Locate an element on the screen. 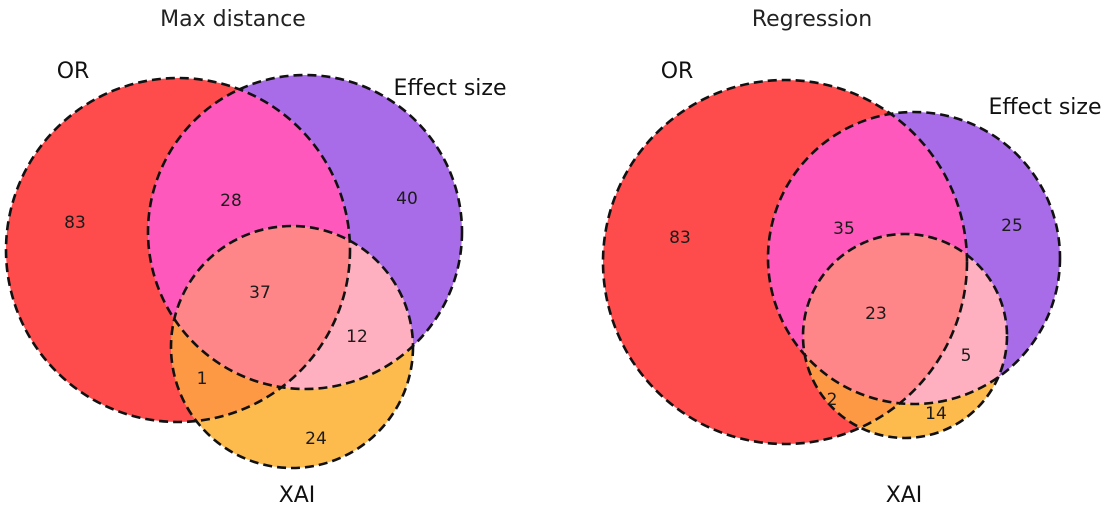  count-effect-xai: 12 is located at coordinates (357, 337).